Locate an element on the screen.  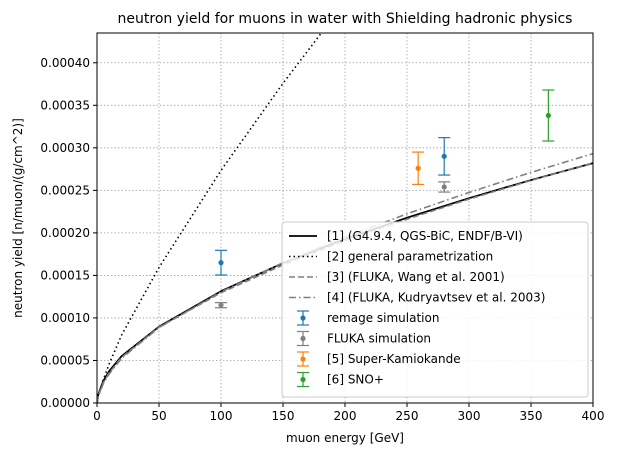
y-tick-label: 0.00035 is located at coordinates (65, 105).